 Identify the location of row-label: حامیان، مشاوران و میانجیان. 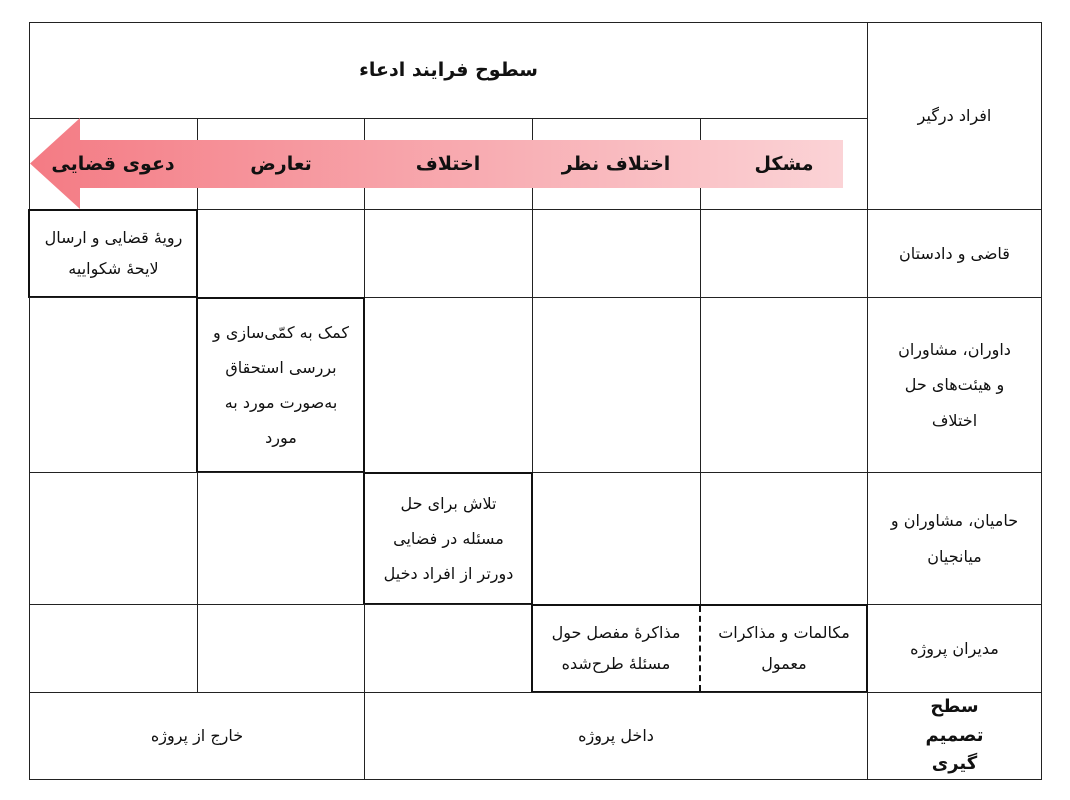
(954, 538).